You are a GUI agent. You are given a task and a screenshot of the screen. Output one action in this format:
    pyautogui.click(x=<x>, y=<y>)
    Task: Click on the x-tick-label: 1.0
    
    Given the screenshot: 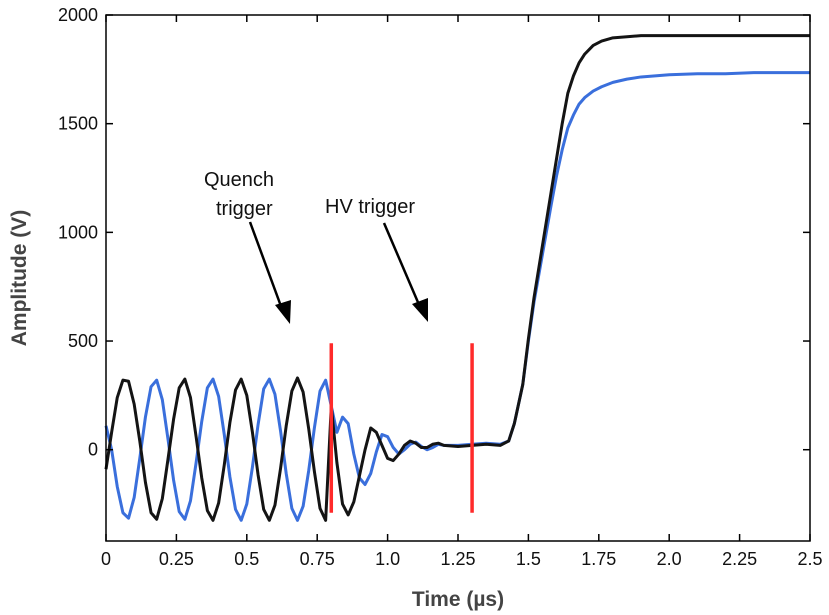 What is the action you would take?
    pyautogui.click(x=387, y=559)
    